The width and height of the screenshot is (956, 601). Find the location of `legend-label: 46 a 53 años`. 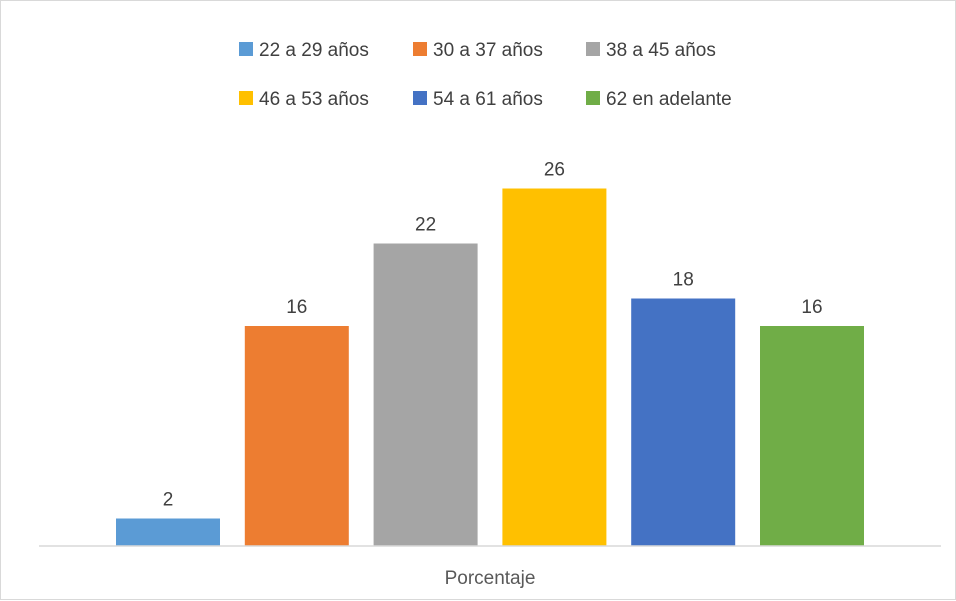

legend-label: 46 a 53 años is located at coordinates (314, 99).